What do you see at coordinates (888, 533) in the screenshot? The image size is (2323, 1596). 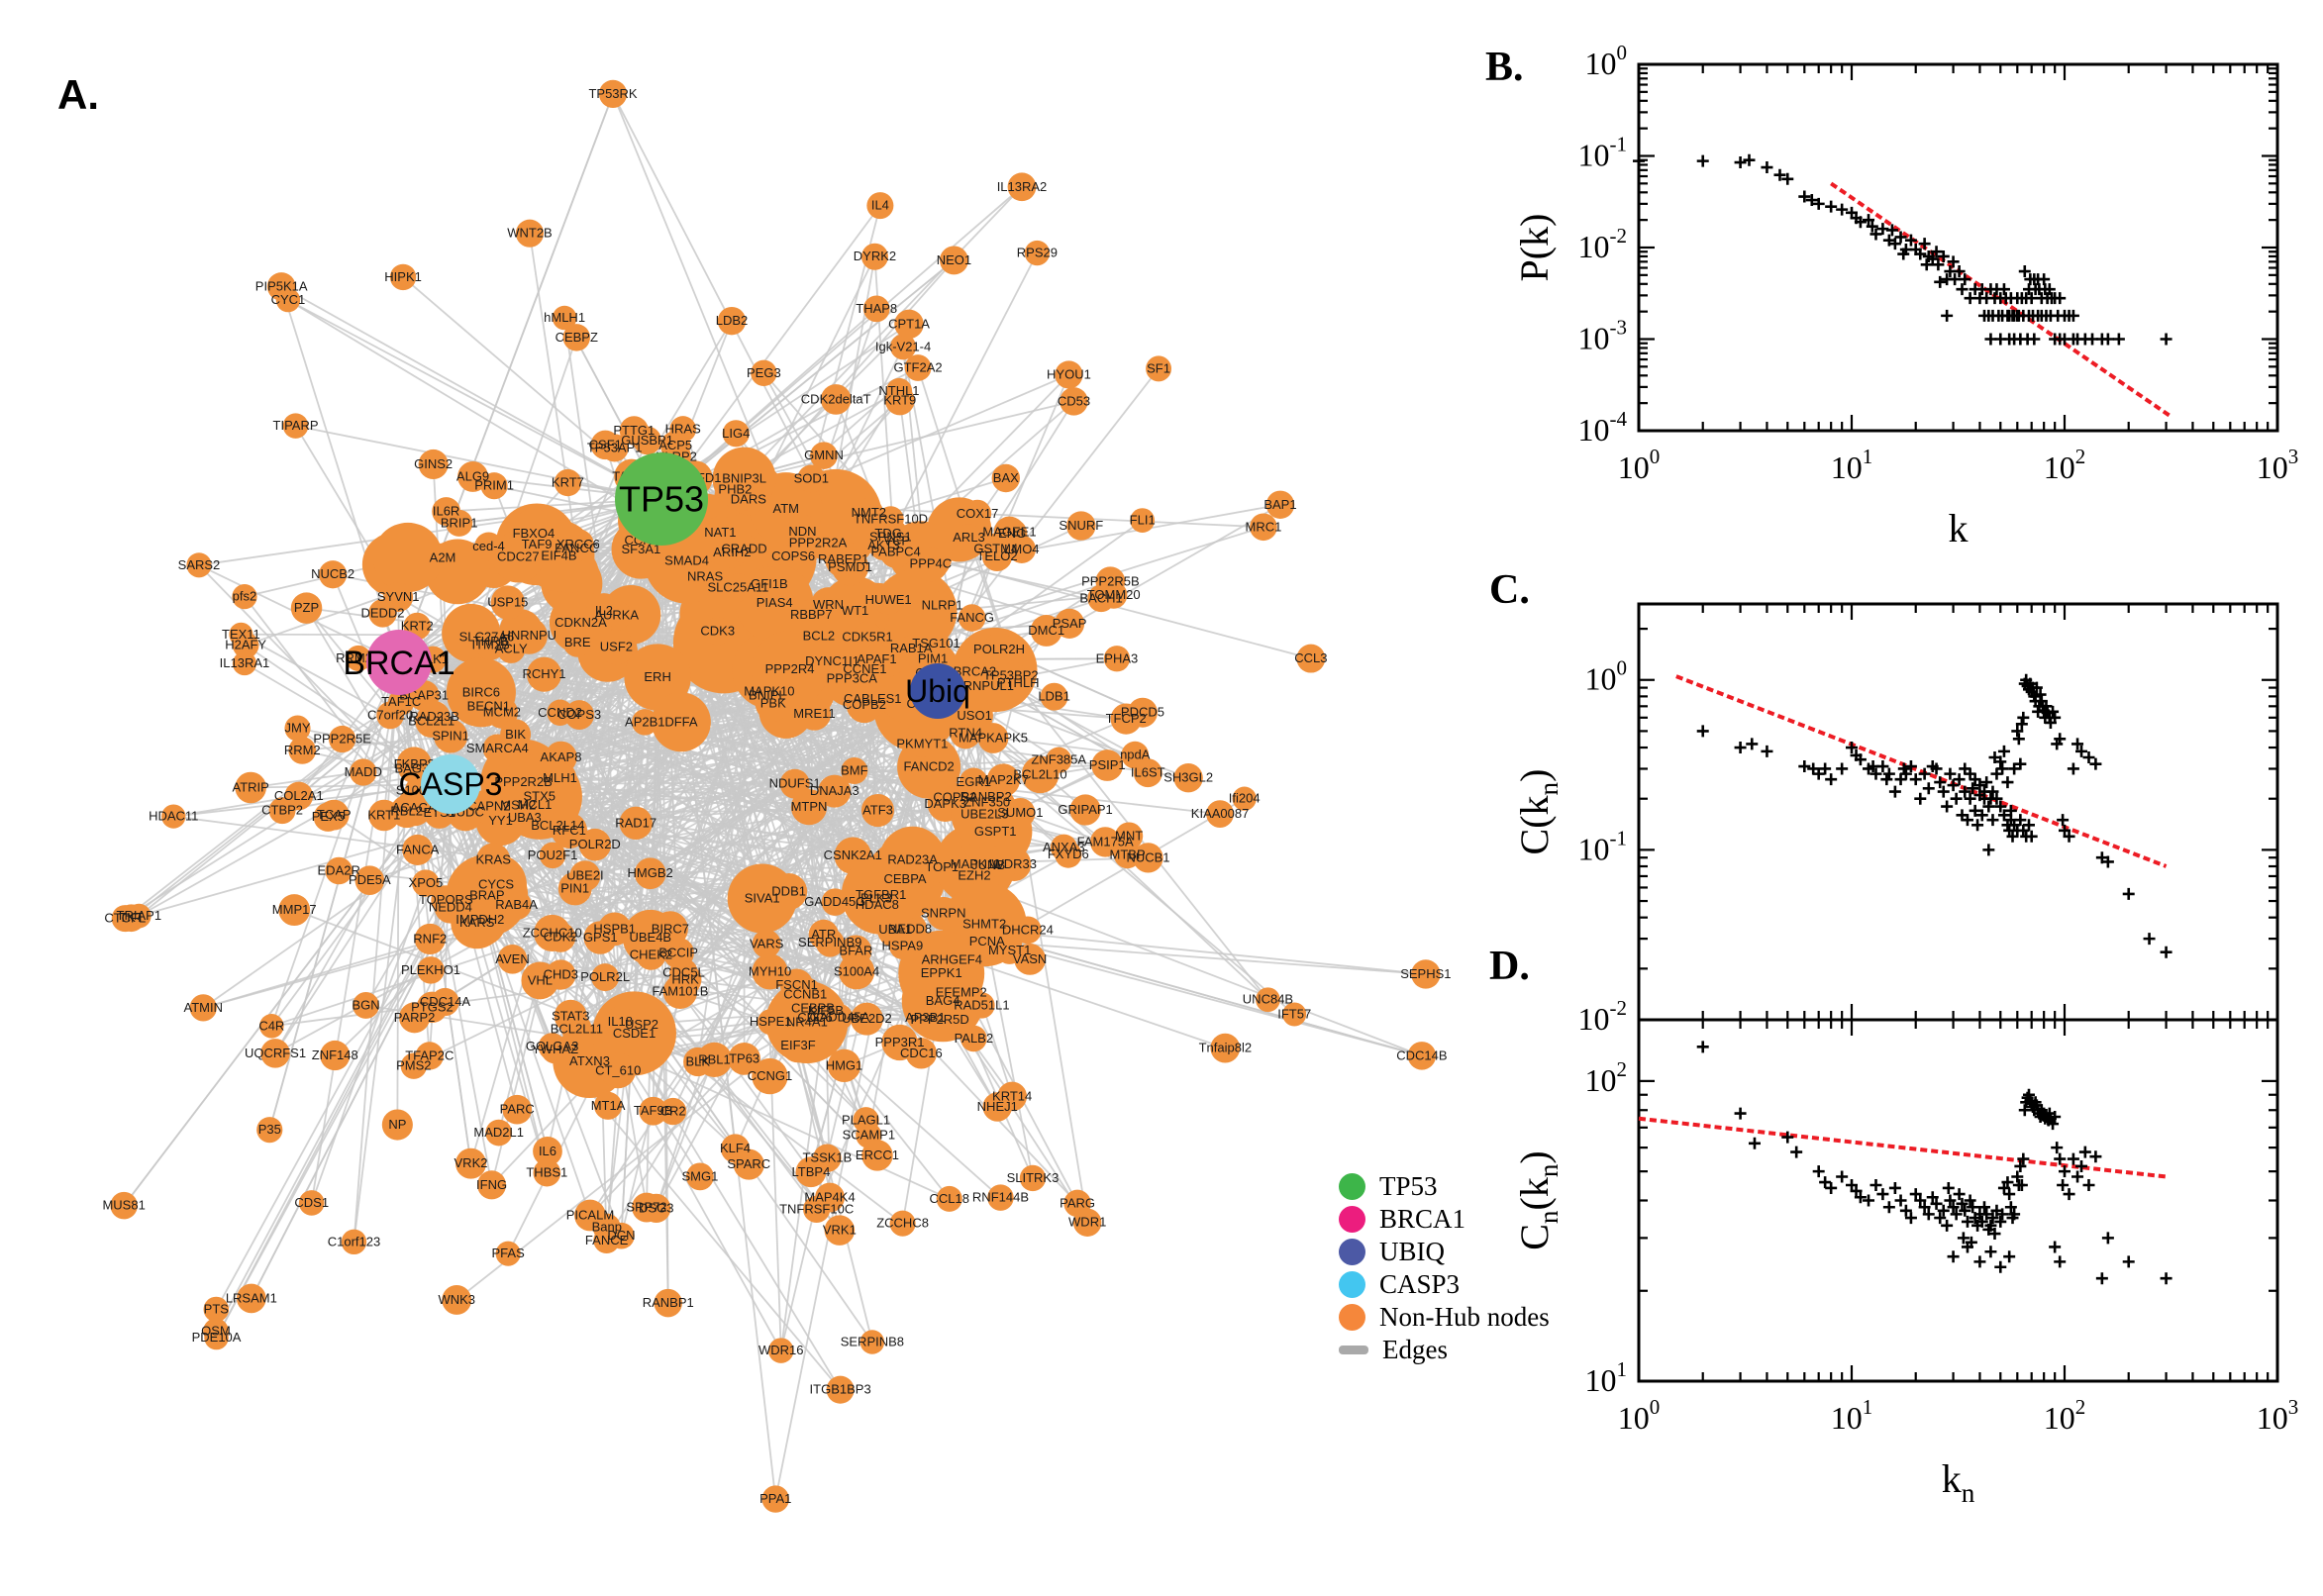 I see `node-label: TDG` at bounding box center [888, 533].